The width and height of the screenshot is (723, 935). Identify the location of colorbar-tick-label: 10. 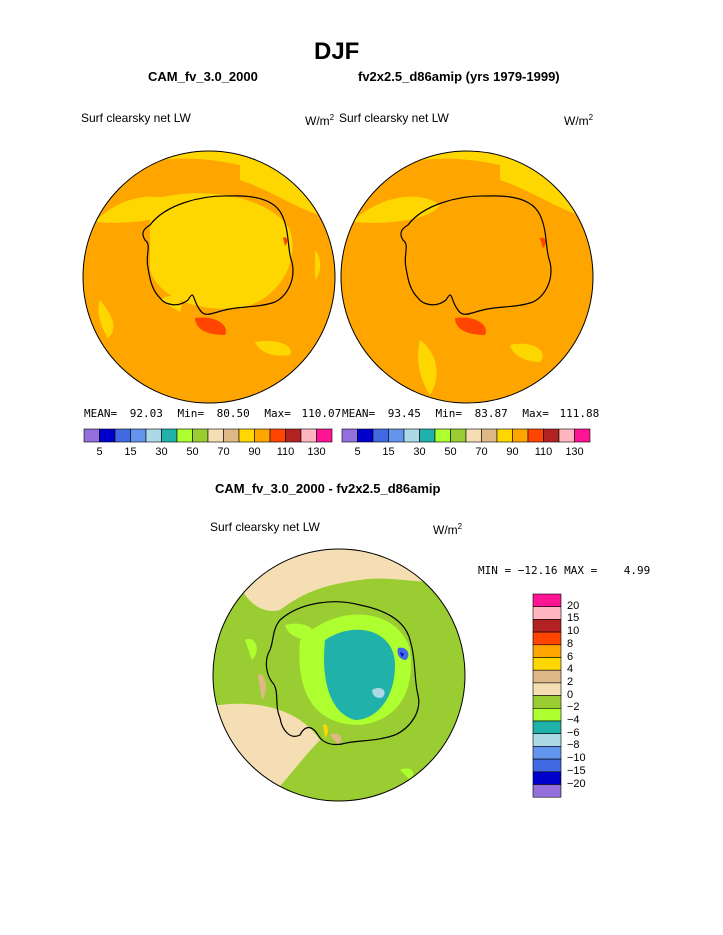
(573, 631).